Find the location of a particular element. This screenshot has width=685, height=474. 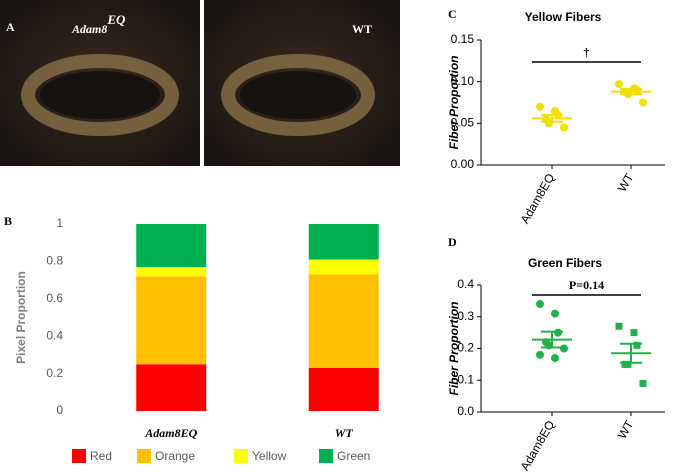

annotation: P=0.14 is located at coordinates (586, 285).